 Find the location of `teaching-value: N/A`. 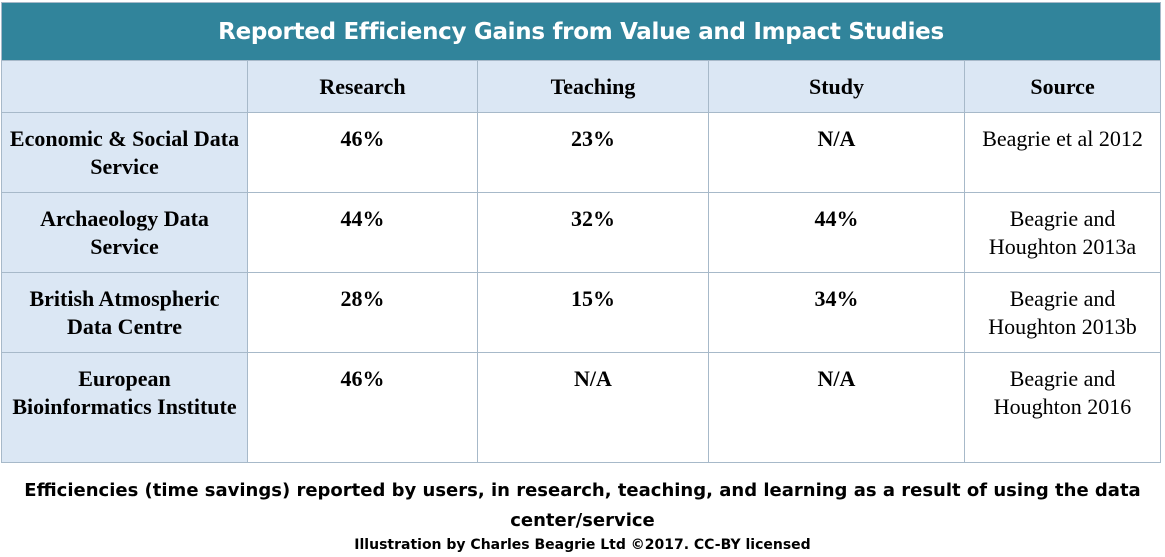

teaching-value: N/A is located at coordinates (593, 407).